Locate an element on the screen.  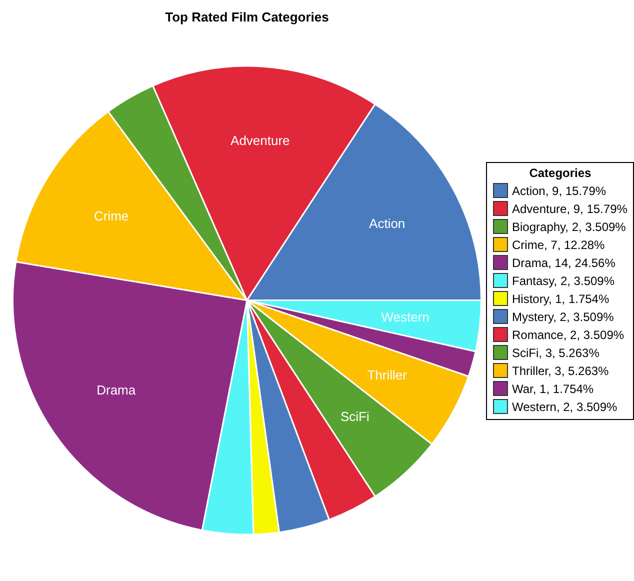
legend-label: Action, 9, 15.79% is located at coordinates (559, 191).